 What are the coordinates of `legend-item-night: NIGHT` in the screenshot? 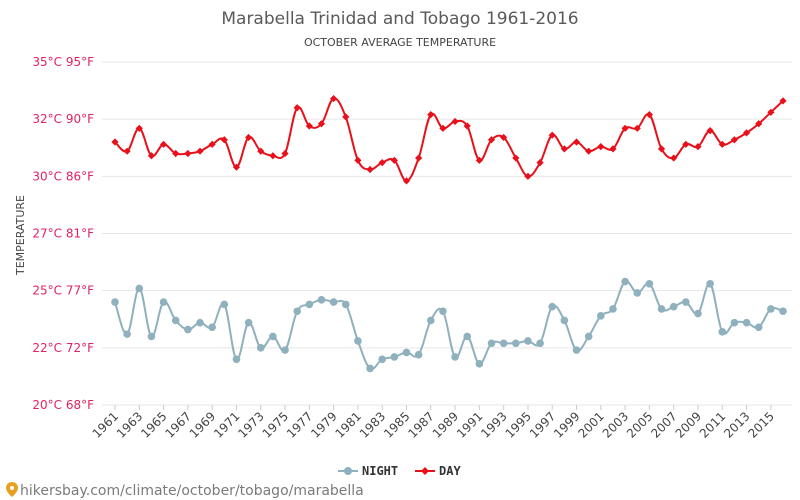 It's located at (368, 471).